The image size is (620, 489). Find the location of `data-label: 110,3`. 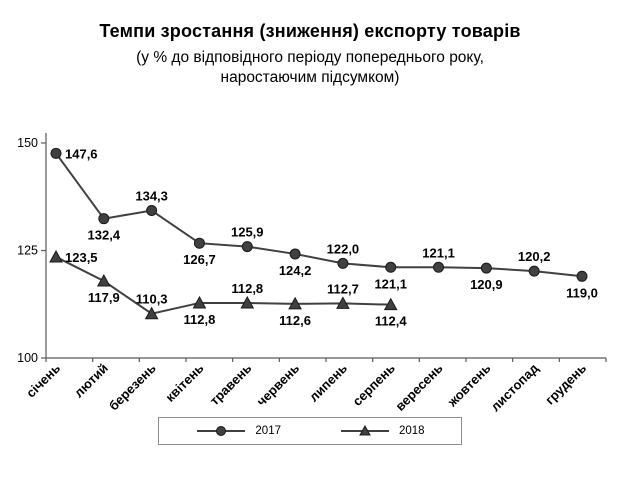

data-label: 110,3 is located at coordinates (152, 298).